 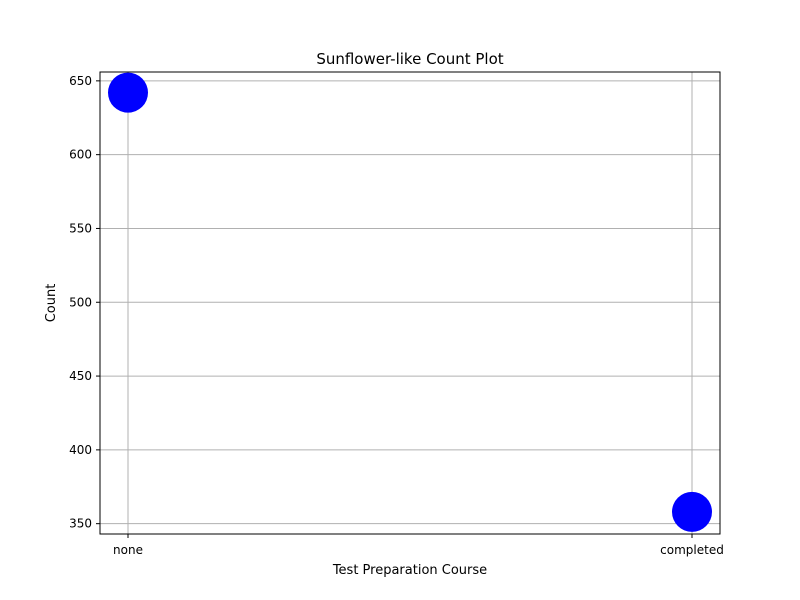 What do you see at coordinates (80, 524) in the screenshot?
I see `y-tick-label: 350` at bounding box center [80, 524].